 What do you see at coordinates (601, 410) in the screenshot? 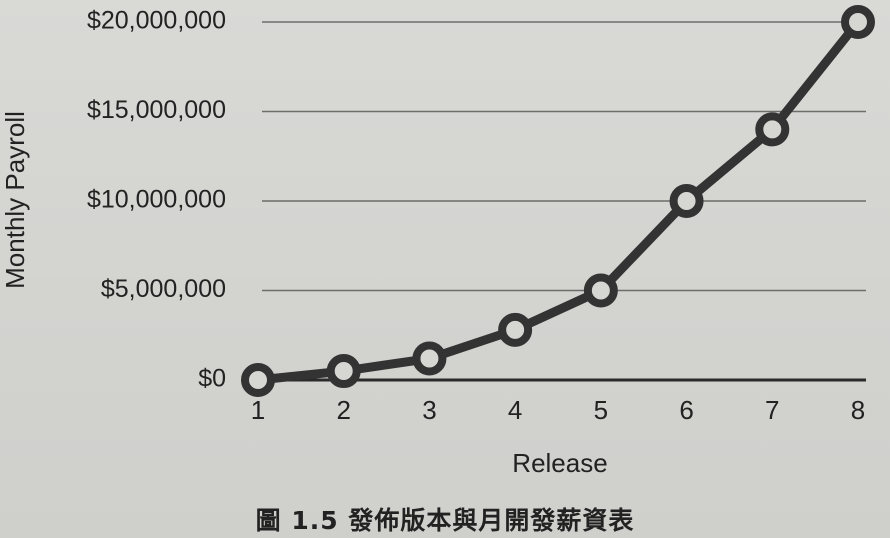
I see `x-tick-label: 5` at bounding box center [601, 410].